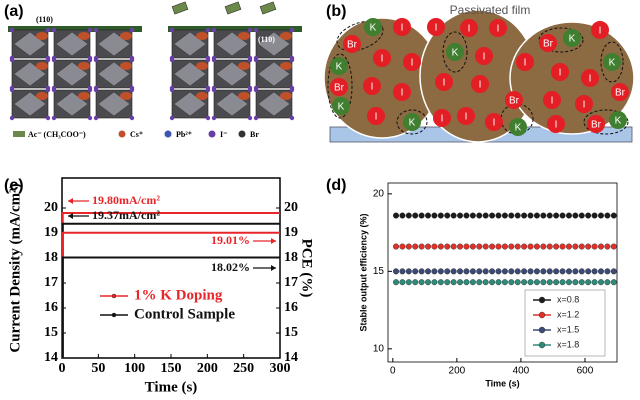 This screenshot has width=640, height=400. What do you see at coordinates (568, 299) in the screenshot?
I see `legend-label: x=0.8` at bounding box center [568, 299].